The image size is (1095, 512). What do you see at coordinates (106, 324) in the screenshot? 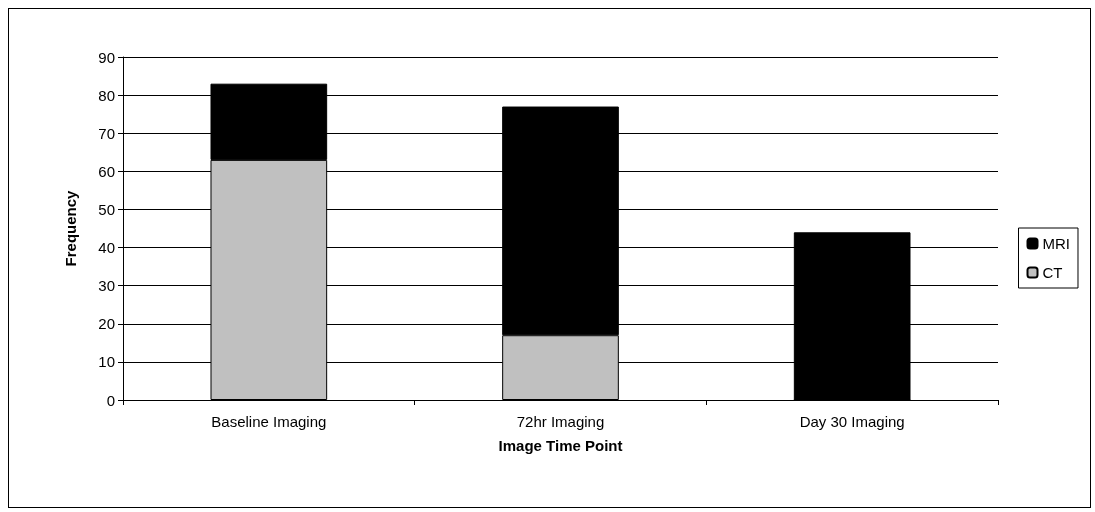
I see `y-tick-label: 20` at bounding box center [106, 324].